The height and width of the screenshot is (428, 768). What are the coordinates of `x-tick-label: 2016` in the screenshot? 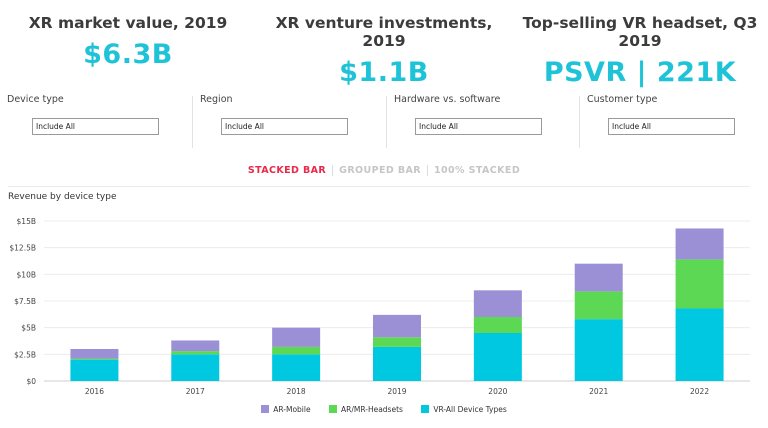 It's located at (94, 391).